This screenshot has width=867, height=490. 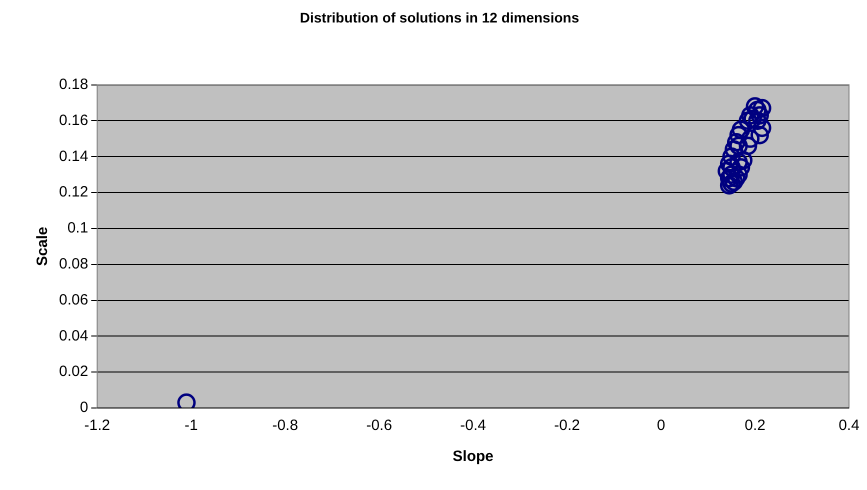 What do you see at coordinates (440, 17) in the screenshot?
I see `chart-title: Distribution of solutions in 12 dimensions` at bounding box center [440, 17].